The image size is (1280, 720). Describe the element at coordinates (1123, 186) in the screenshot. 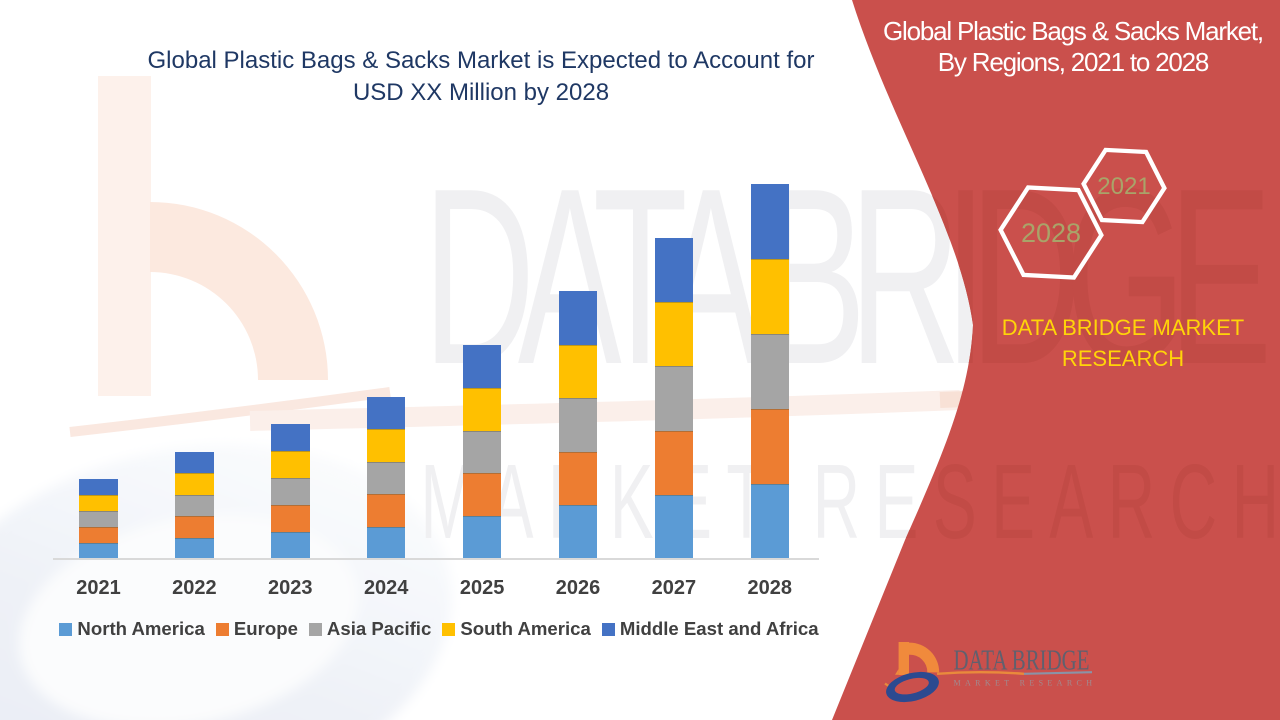

I see `svg-text: 2021` at that location.